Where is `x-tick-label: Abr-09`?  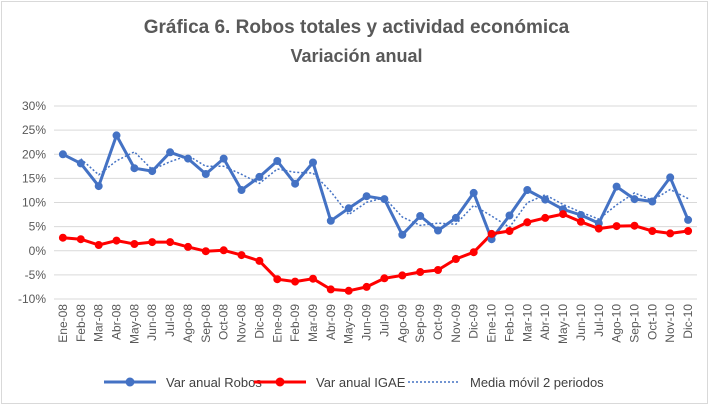
x-tick-label: Abr-09 is located at coordinates (331, 322).